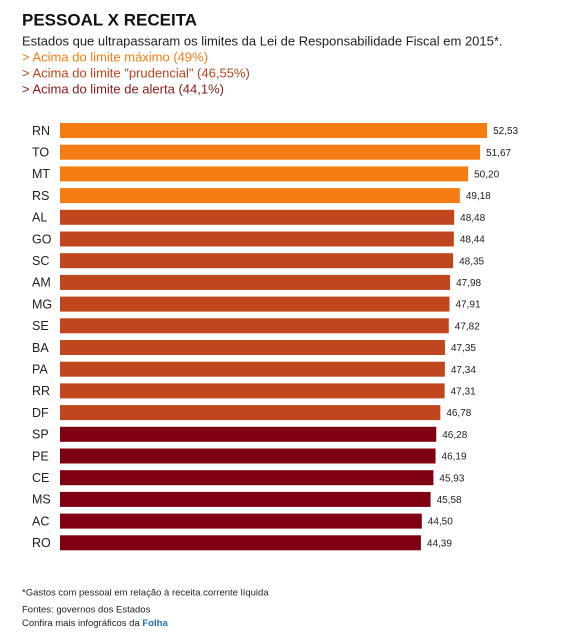 The width and height of the screenshot is (565, 632). I want to click on value-label: 44,50, so click(440, 522).